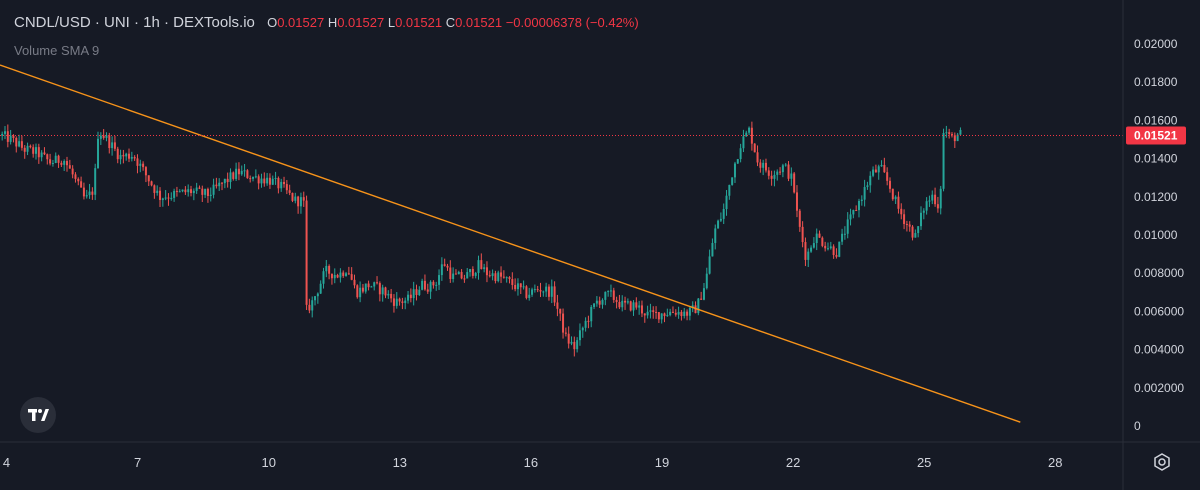 The image size is (1200, 490). Describe the element at coordinates (134, 22) in the screenshot. I see `symbol-title: CNDL/USD · UNI · 1h · DEXTools.io` at that location.